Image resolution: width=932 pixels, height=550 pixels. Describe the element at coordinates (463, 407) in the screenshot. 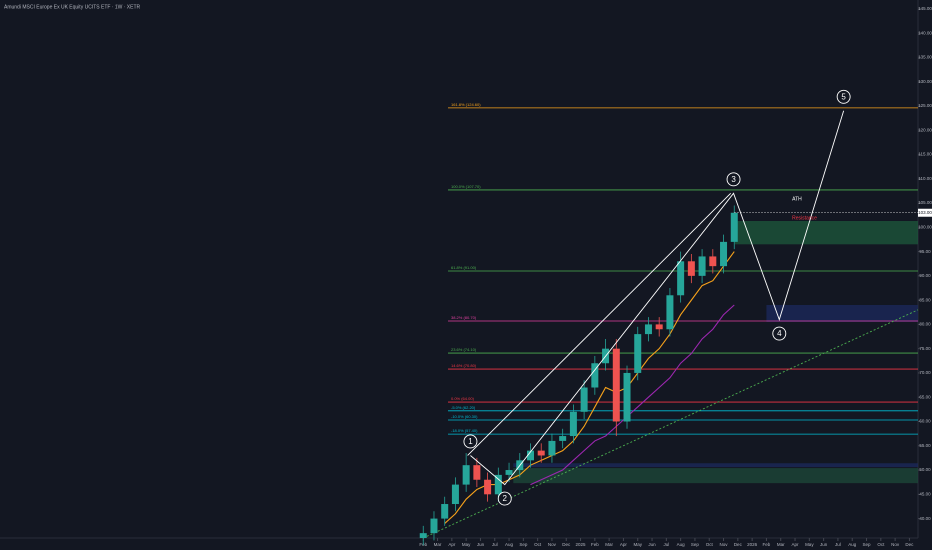

I see `fib-level-label: -5.0% (62.20)` at that location.